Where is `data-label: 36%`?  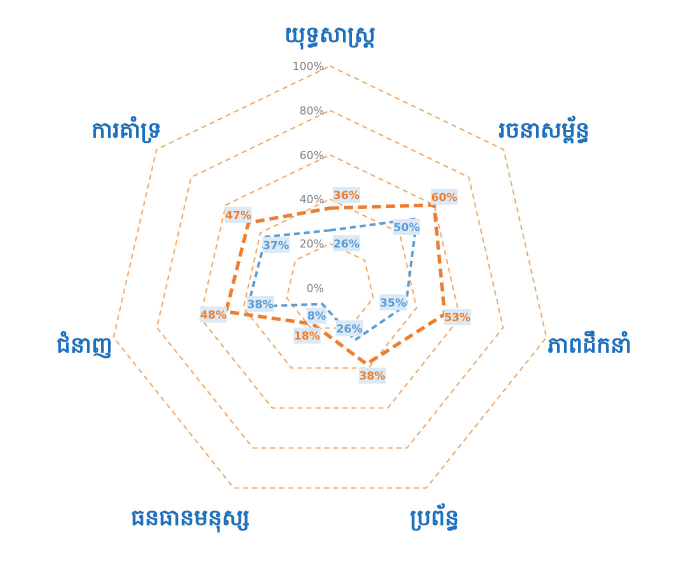 data-label: 36% is located at coordinates (346, 195).